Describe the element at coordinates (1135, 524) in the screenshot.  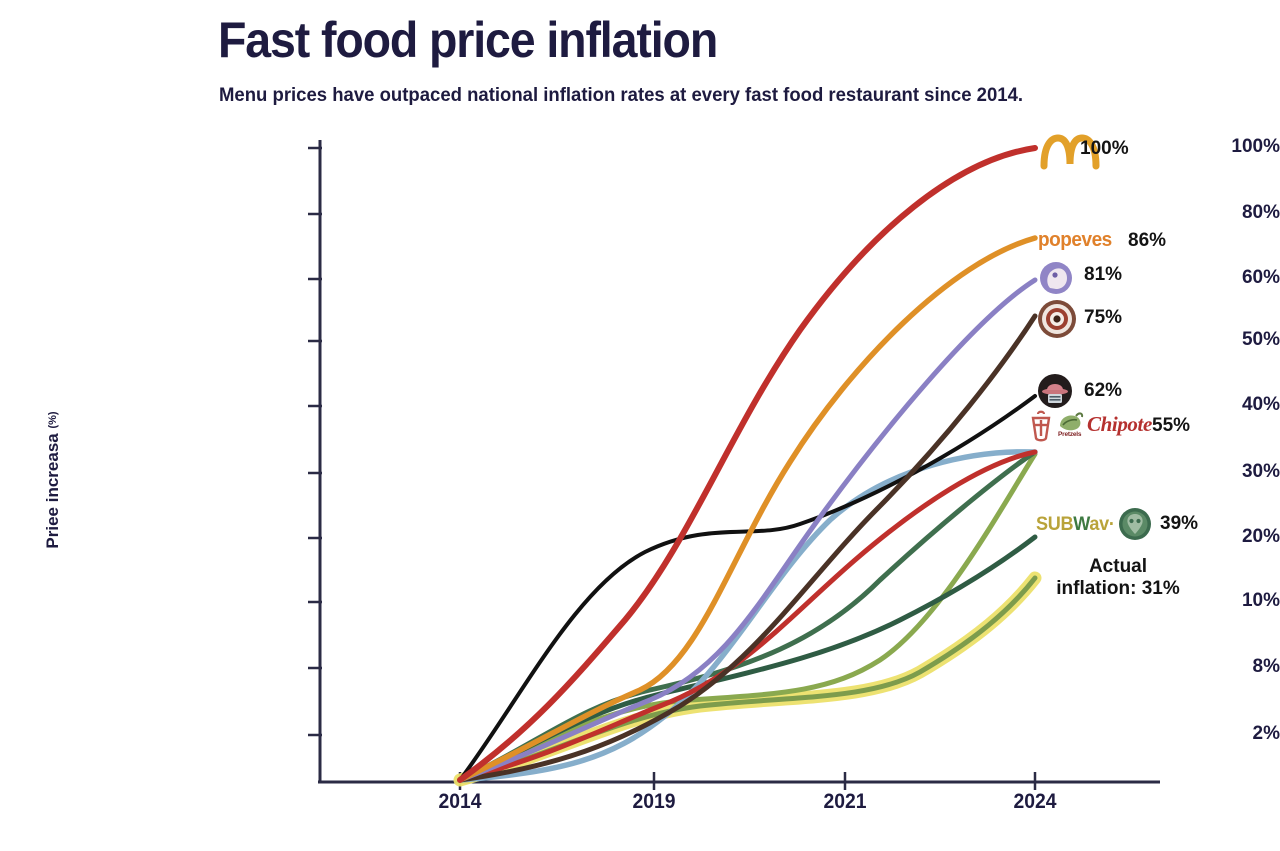
I see `starbucks-logo` at that location.